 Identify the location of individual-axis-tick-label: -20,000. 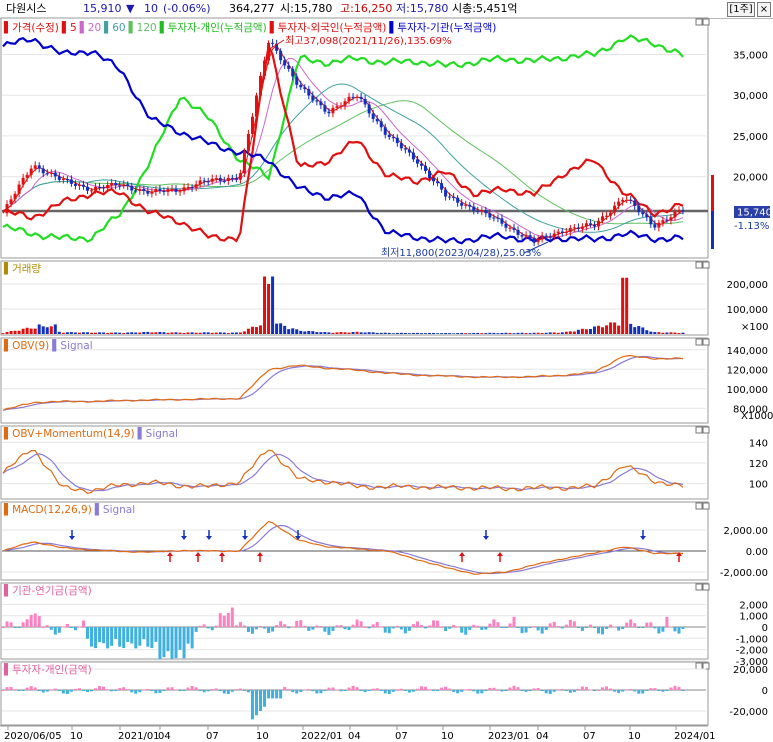
(748, 712).